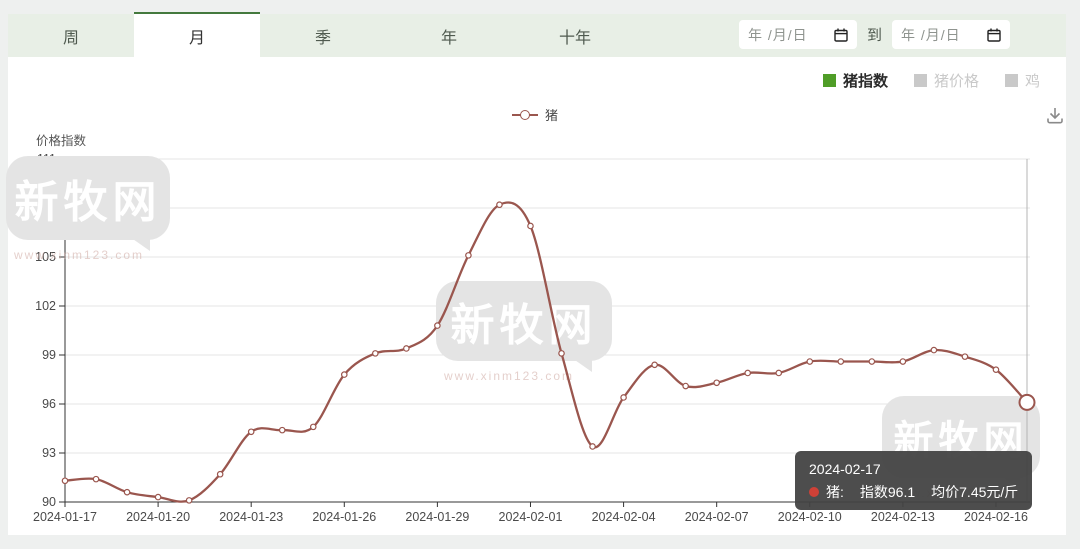  What do you see at coordinates (887, 492) in the screenshot?
I see `tooltip-index-value: 指数96.1` at bounding box center [887, 492].